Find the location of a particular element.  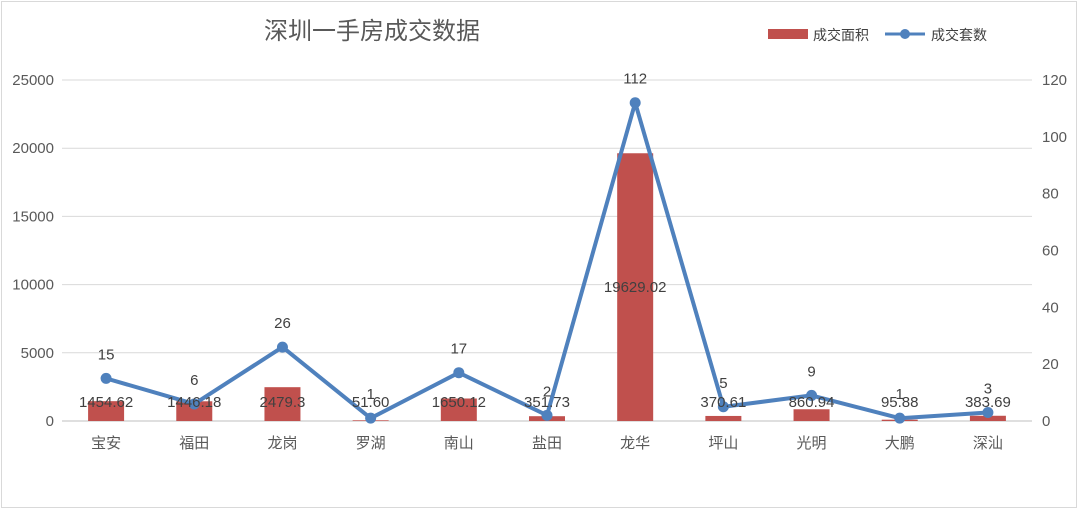

left-tick-label: 15000 is located at coordinates (33, 216).